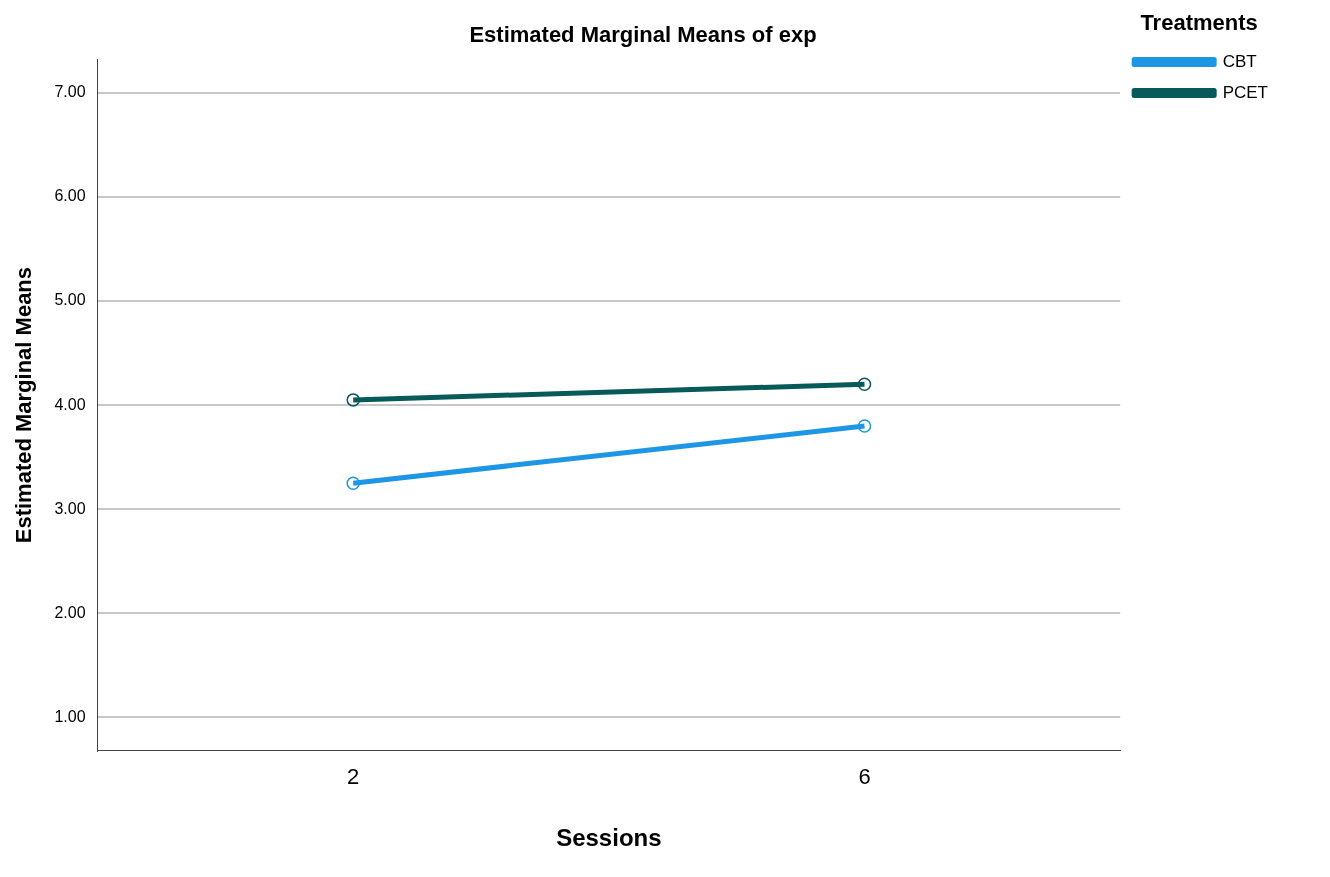 The image size is (1330, 877). Describe the element at coordinates (353, 777) in the screenshot. I see `x-tick-label: 2` at that location.